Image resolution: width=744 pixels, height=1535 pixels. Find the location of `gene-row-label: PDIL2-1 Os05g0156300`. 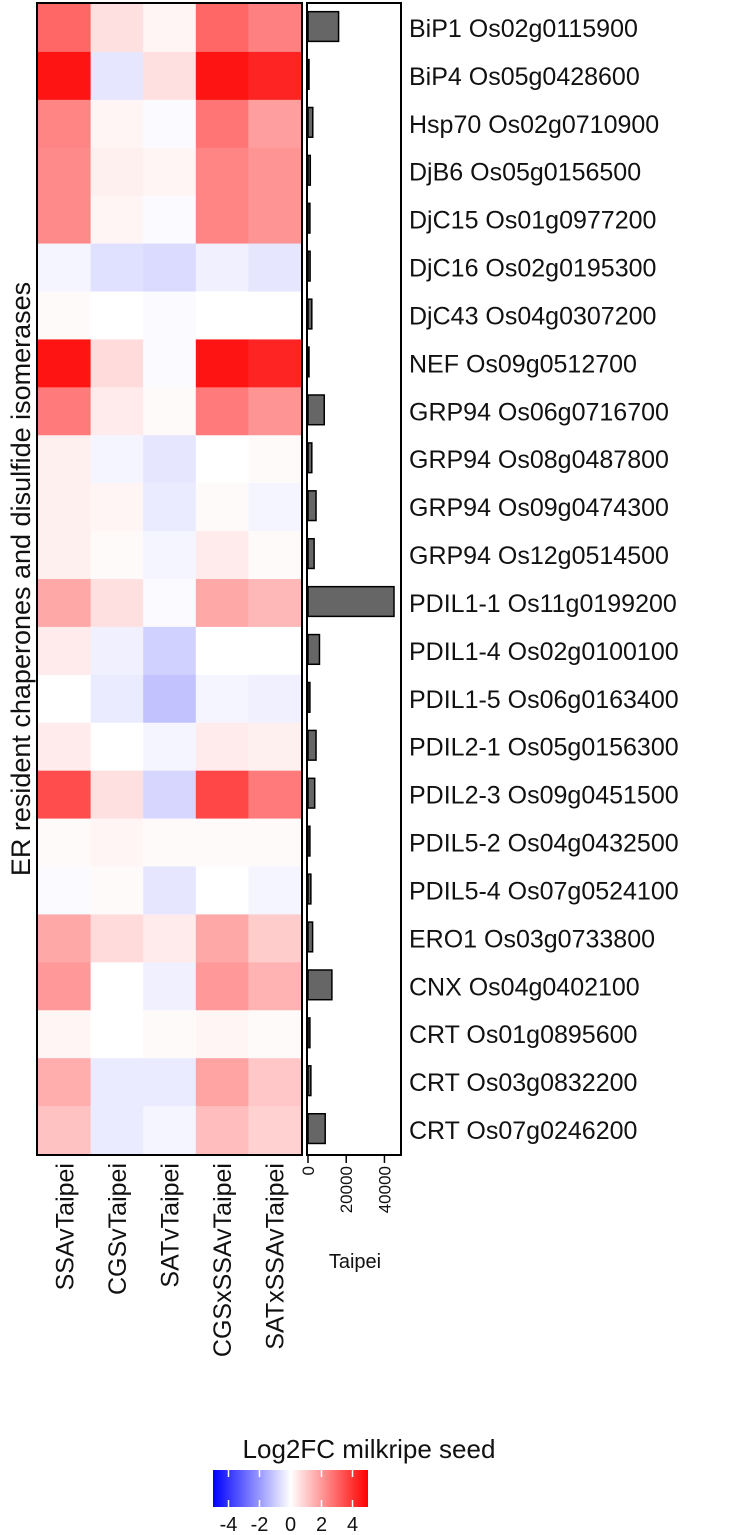

gene-row-label: PDIL2-1 Os05g0156300 is located at coordinates (544, 748).